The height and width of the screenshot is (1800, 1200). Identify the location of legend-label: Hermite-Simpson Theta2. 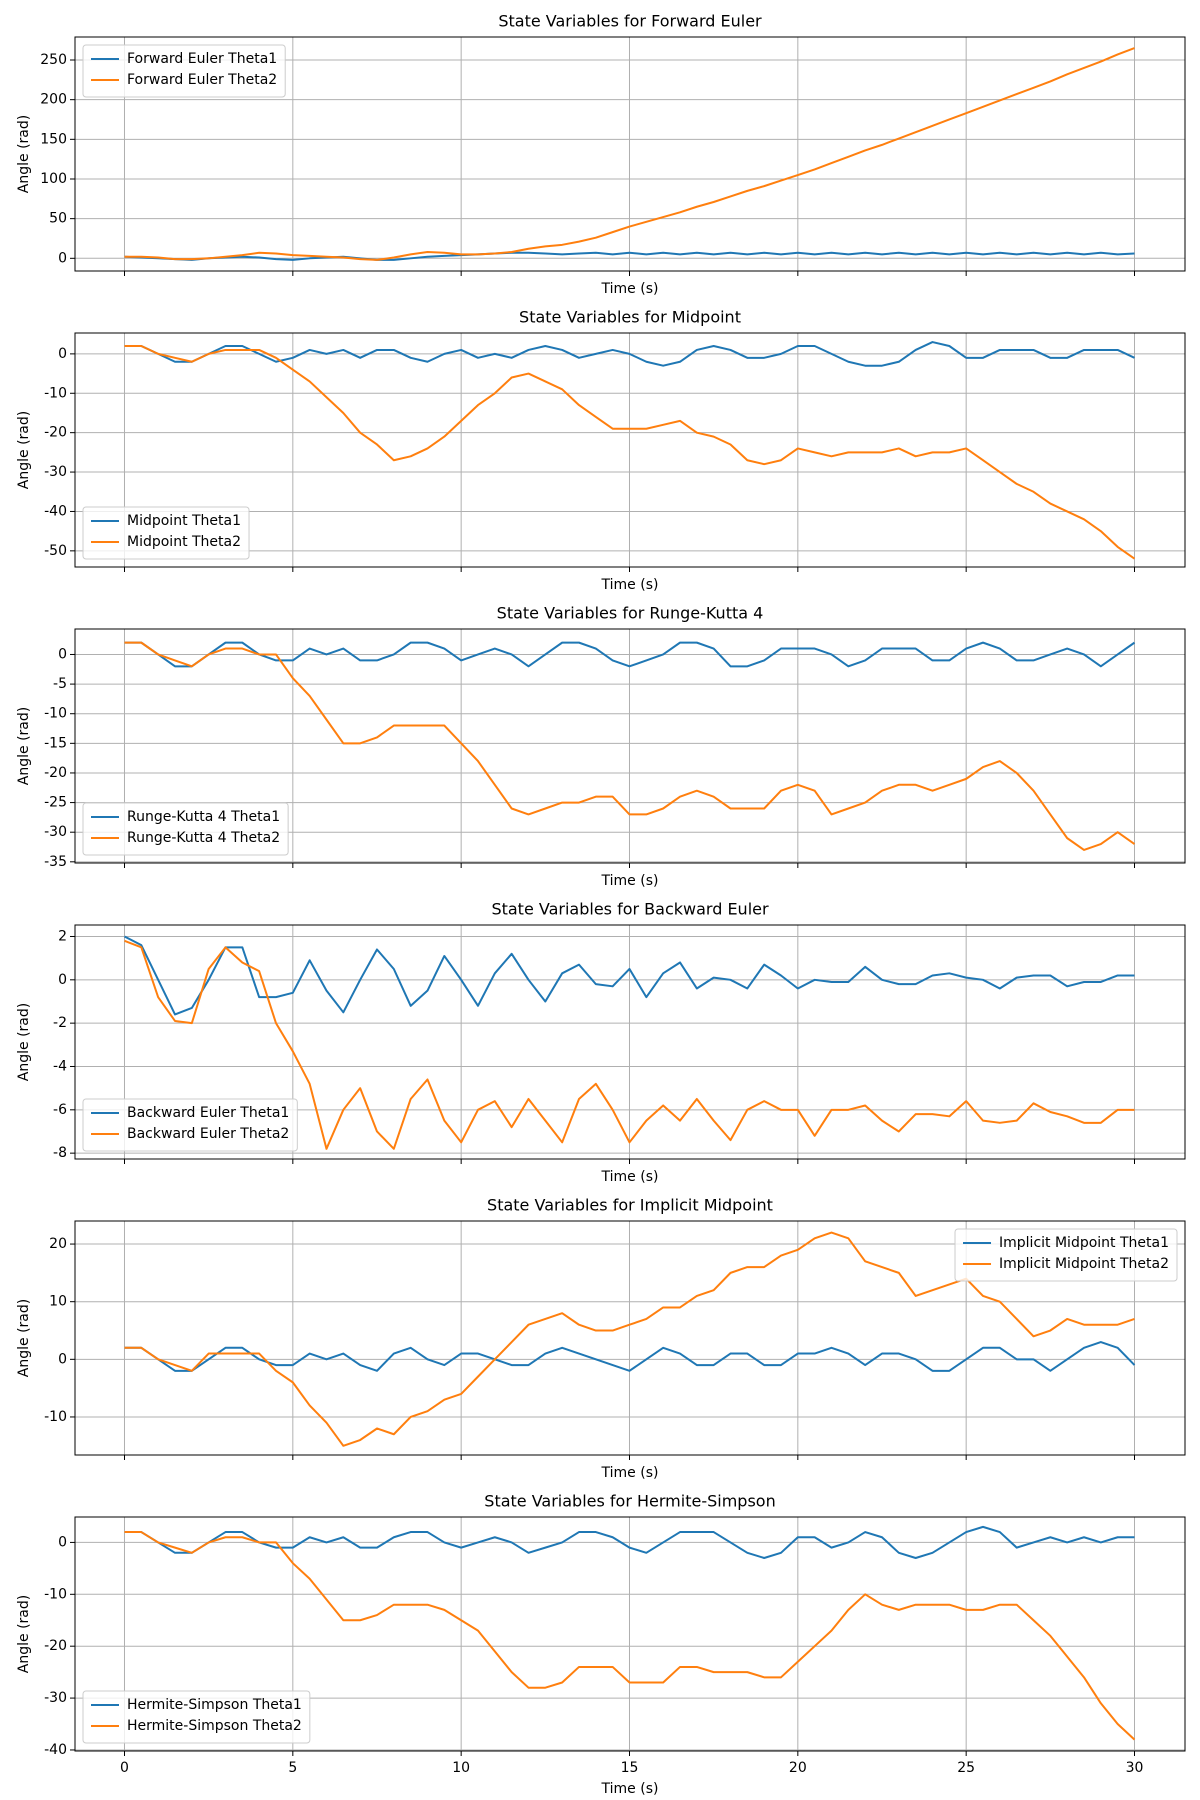
(214, 1726).